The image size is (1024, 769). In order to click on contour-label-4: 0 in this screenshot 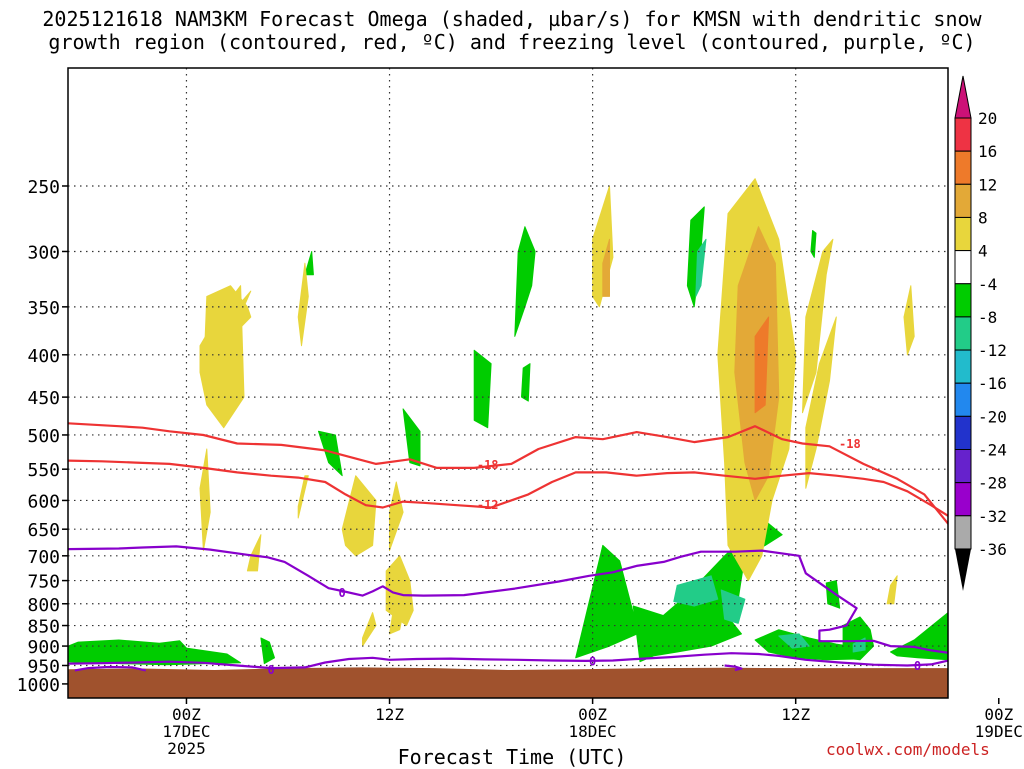, I will do `click(270, 670)`.